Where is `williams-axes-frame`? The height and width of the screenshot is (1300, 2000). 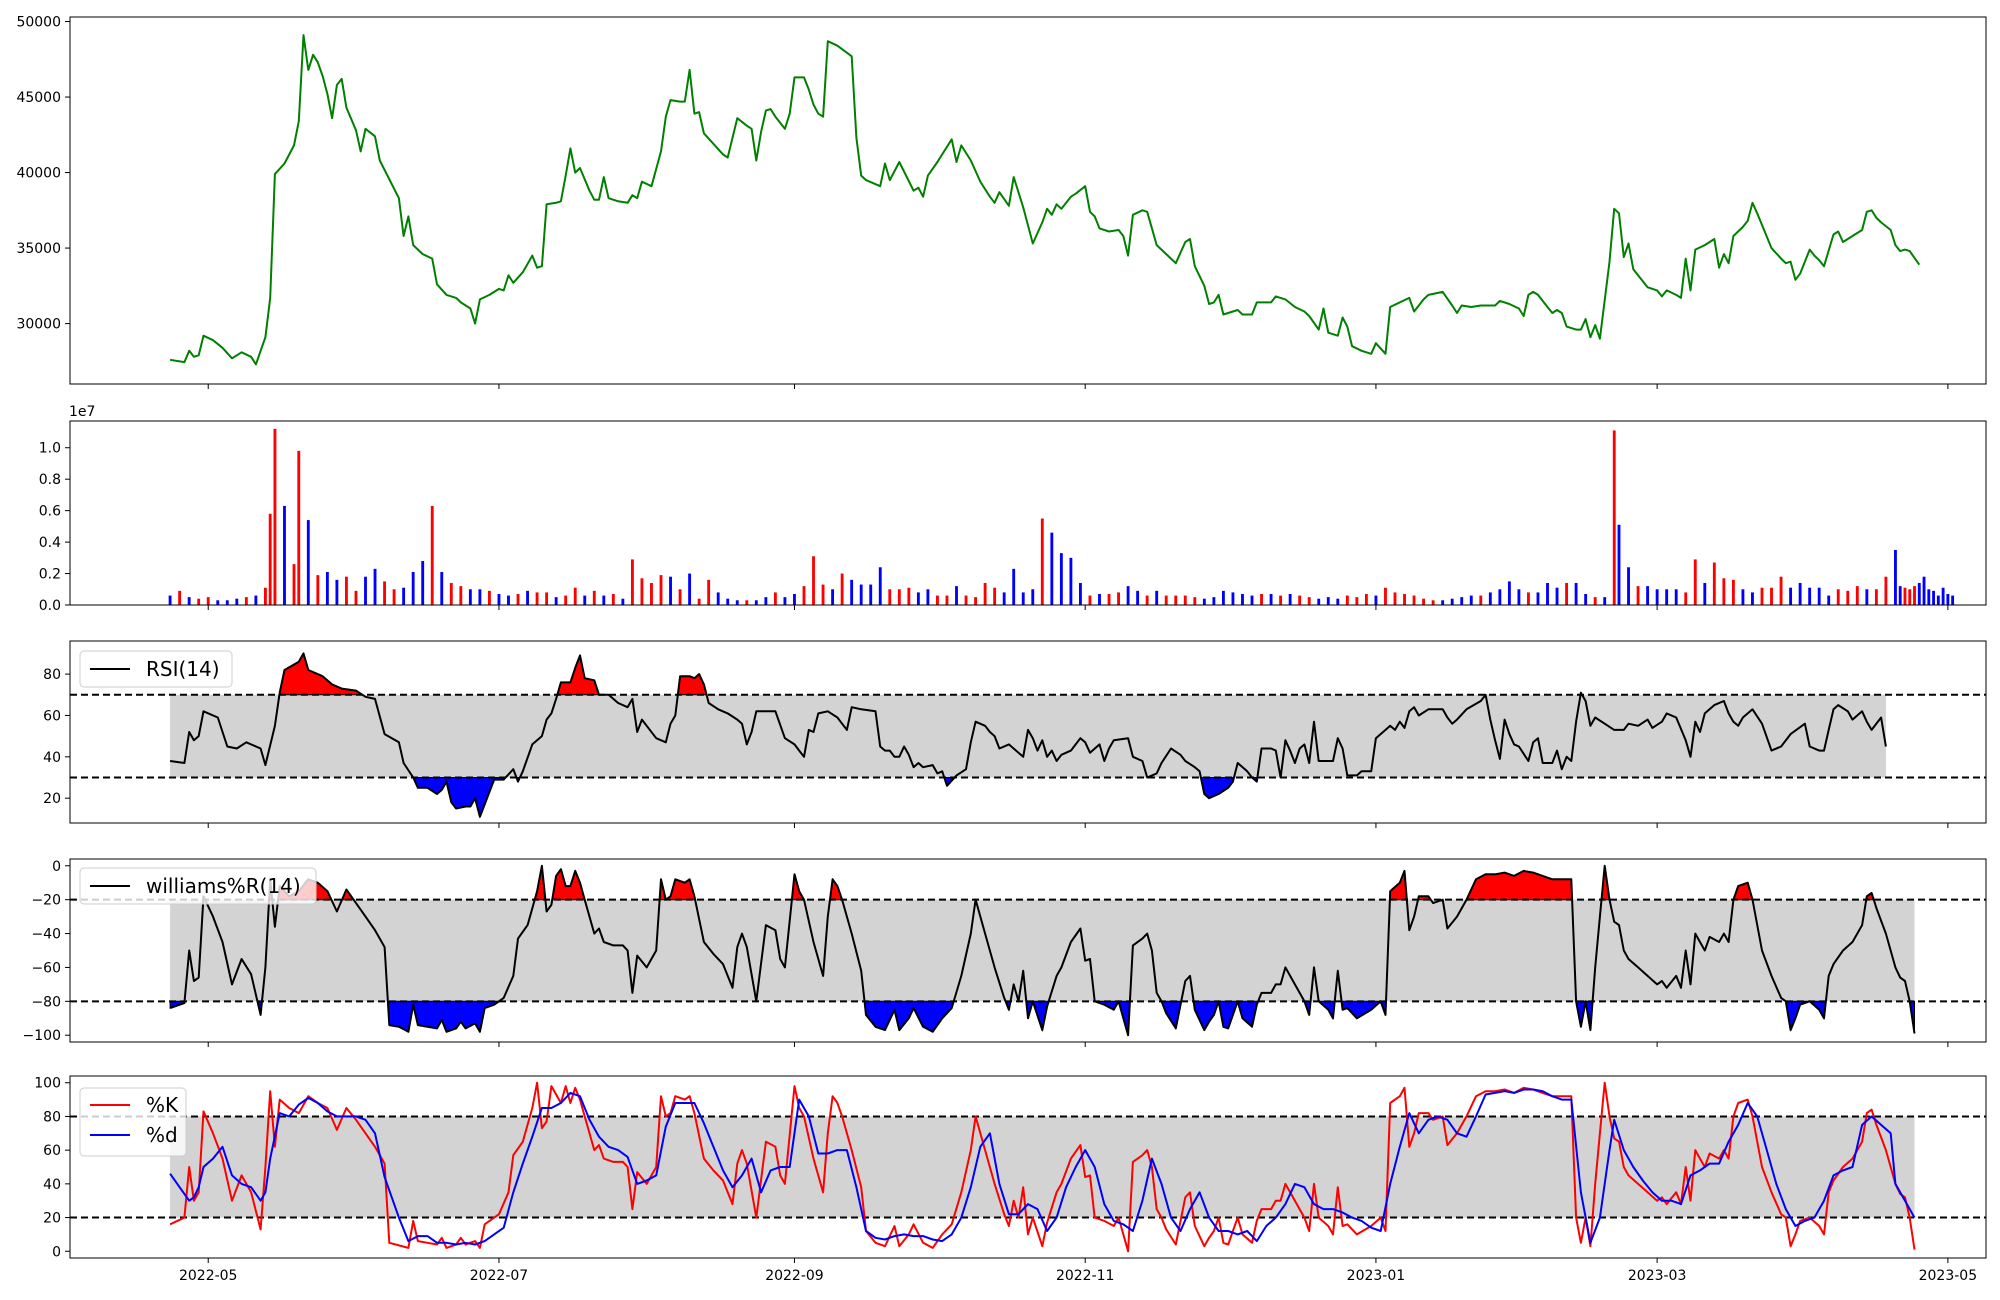 williams-axes-frame is located at coordinates (1028, 950).